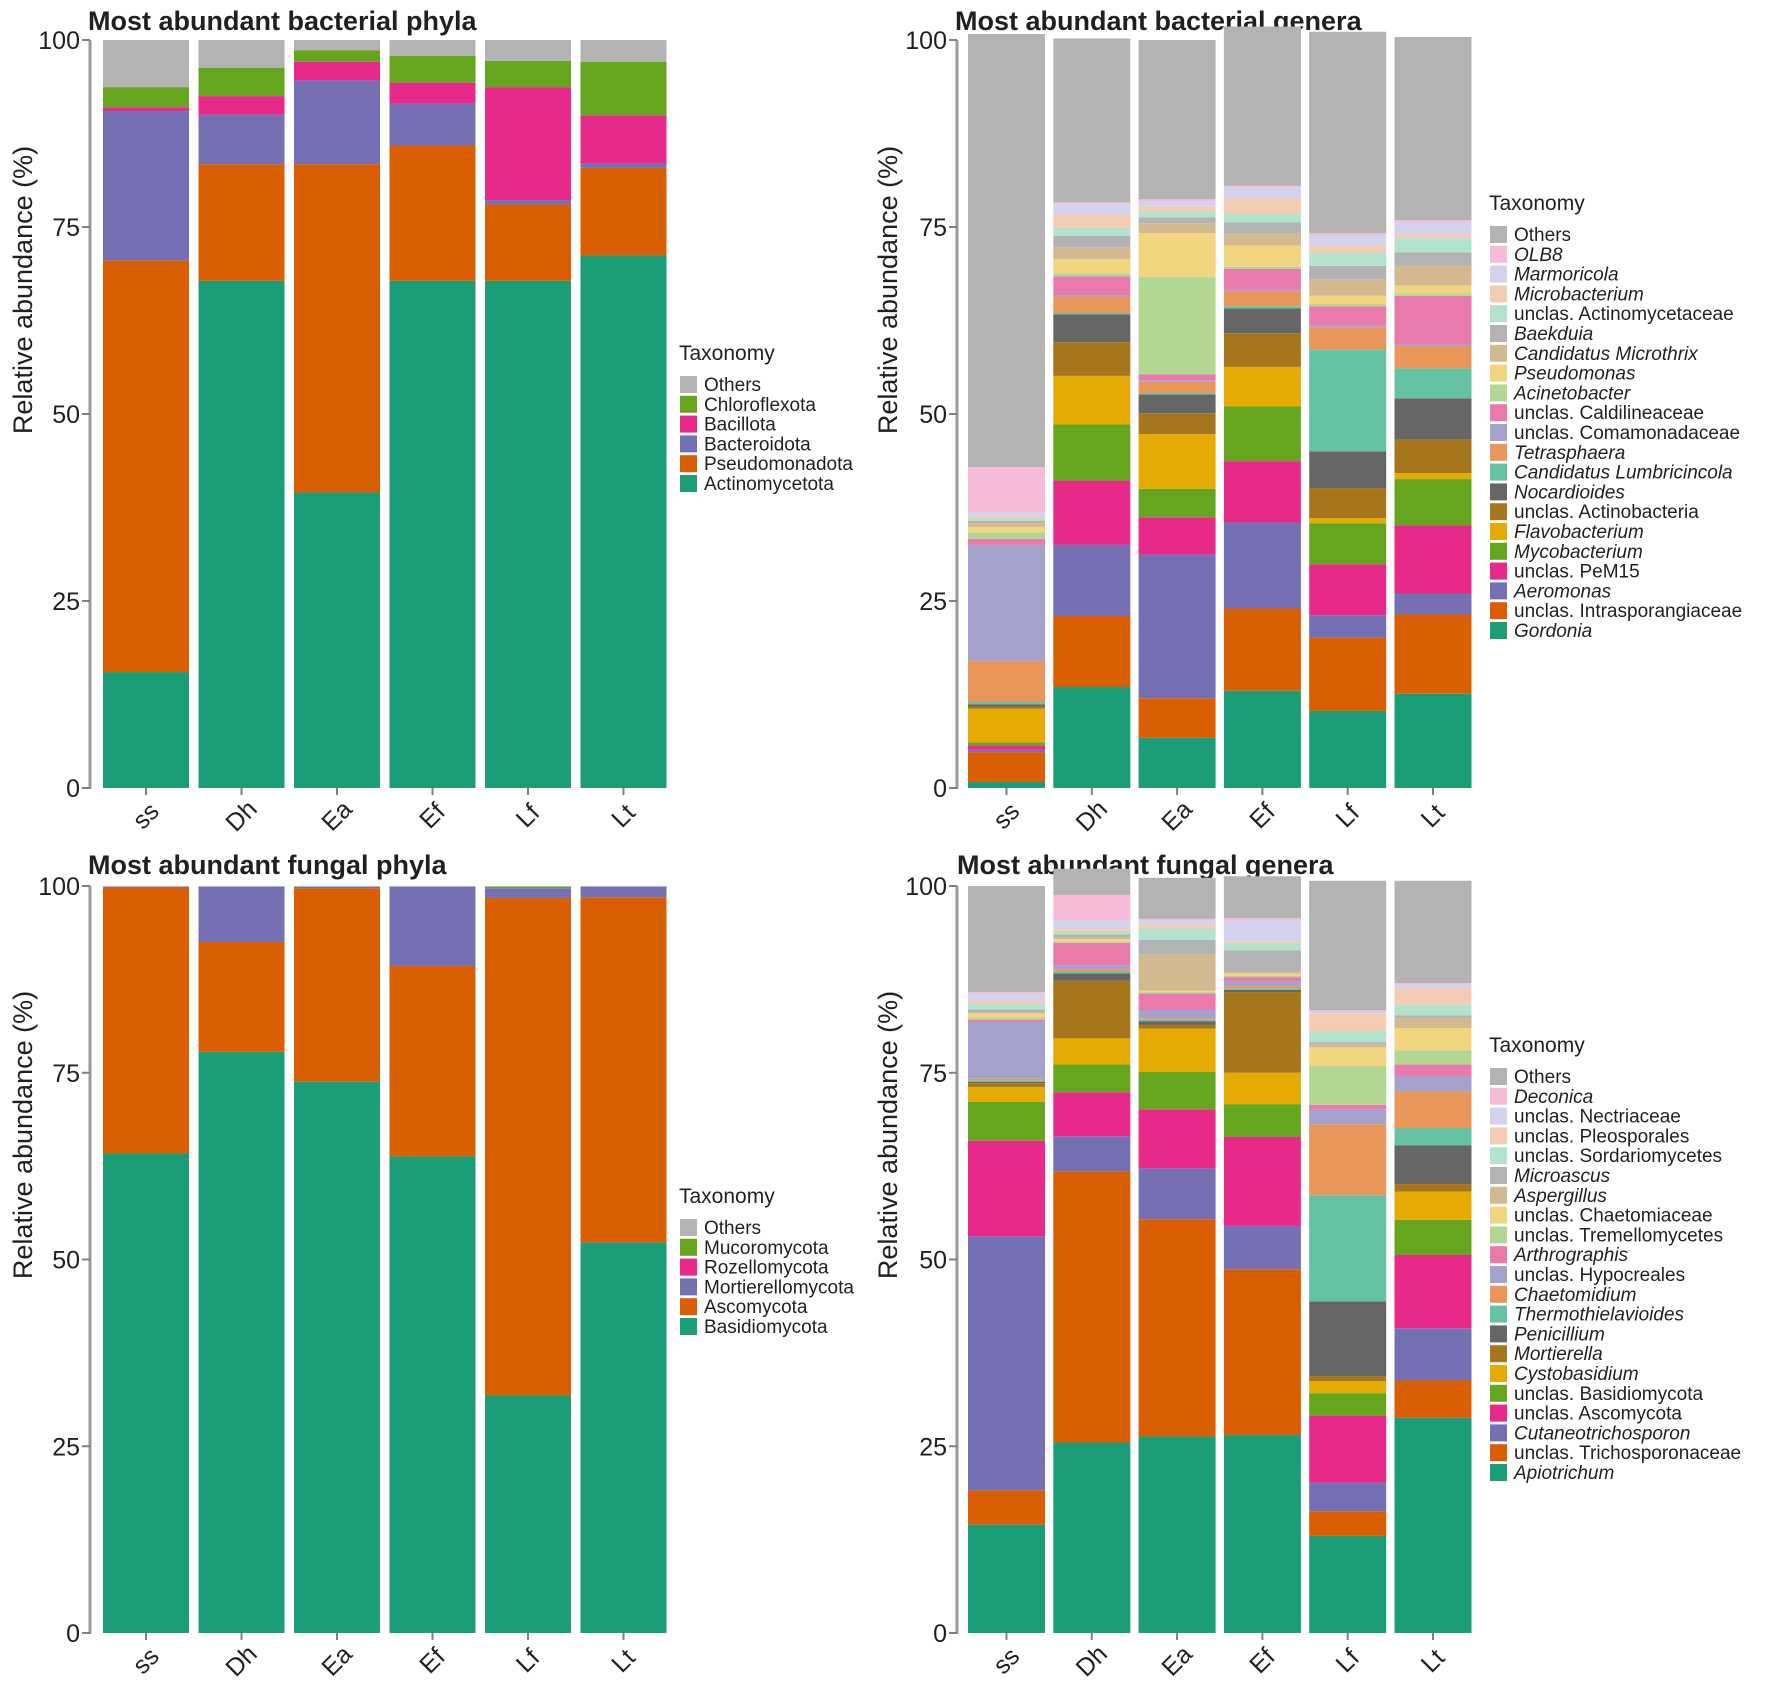 This screenshot has width=1777, height=1692. I want to click on legend-label: Microbacterium, so click(1579, 294).